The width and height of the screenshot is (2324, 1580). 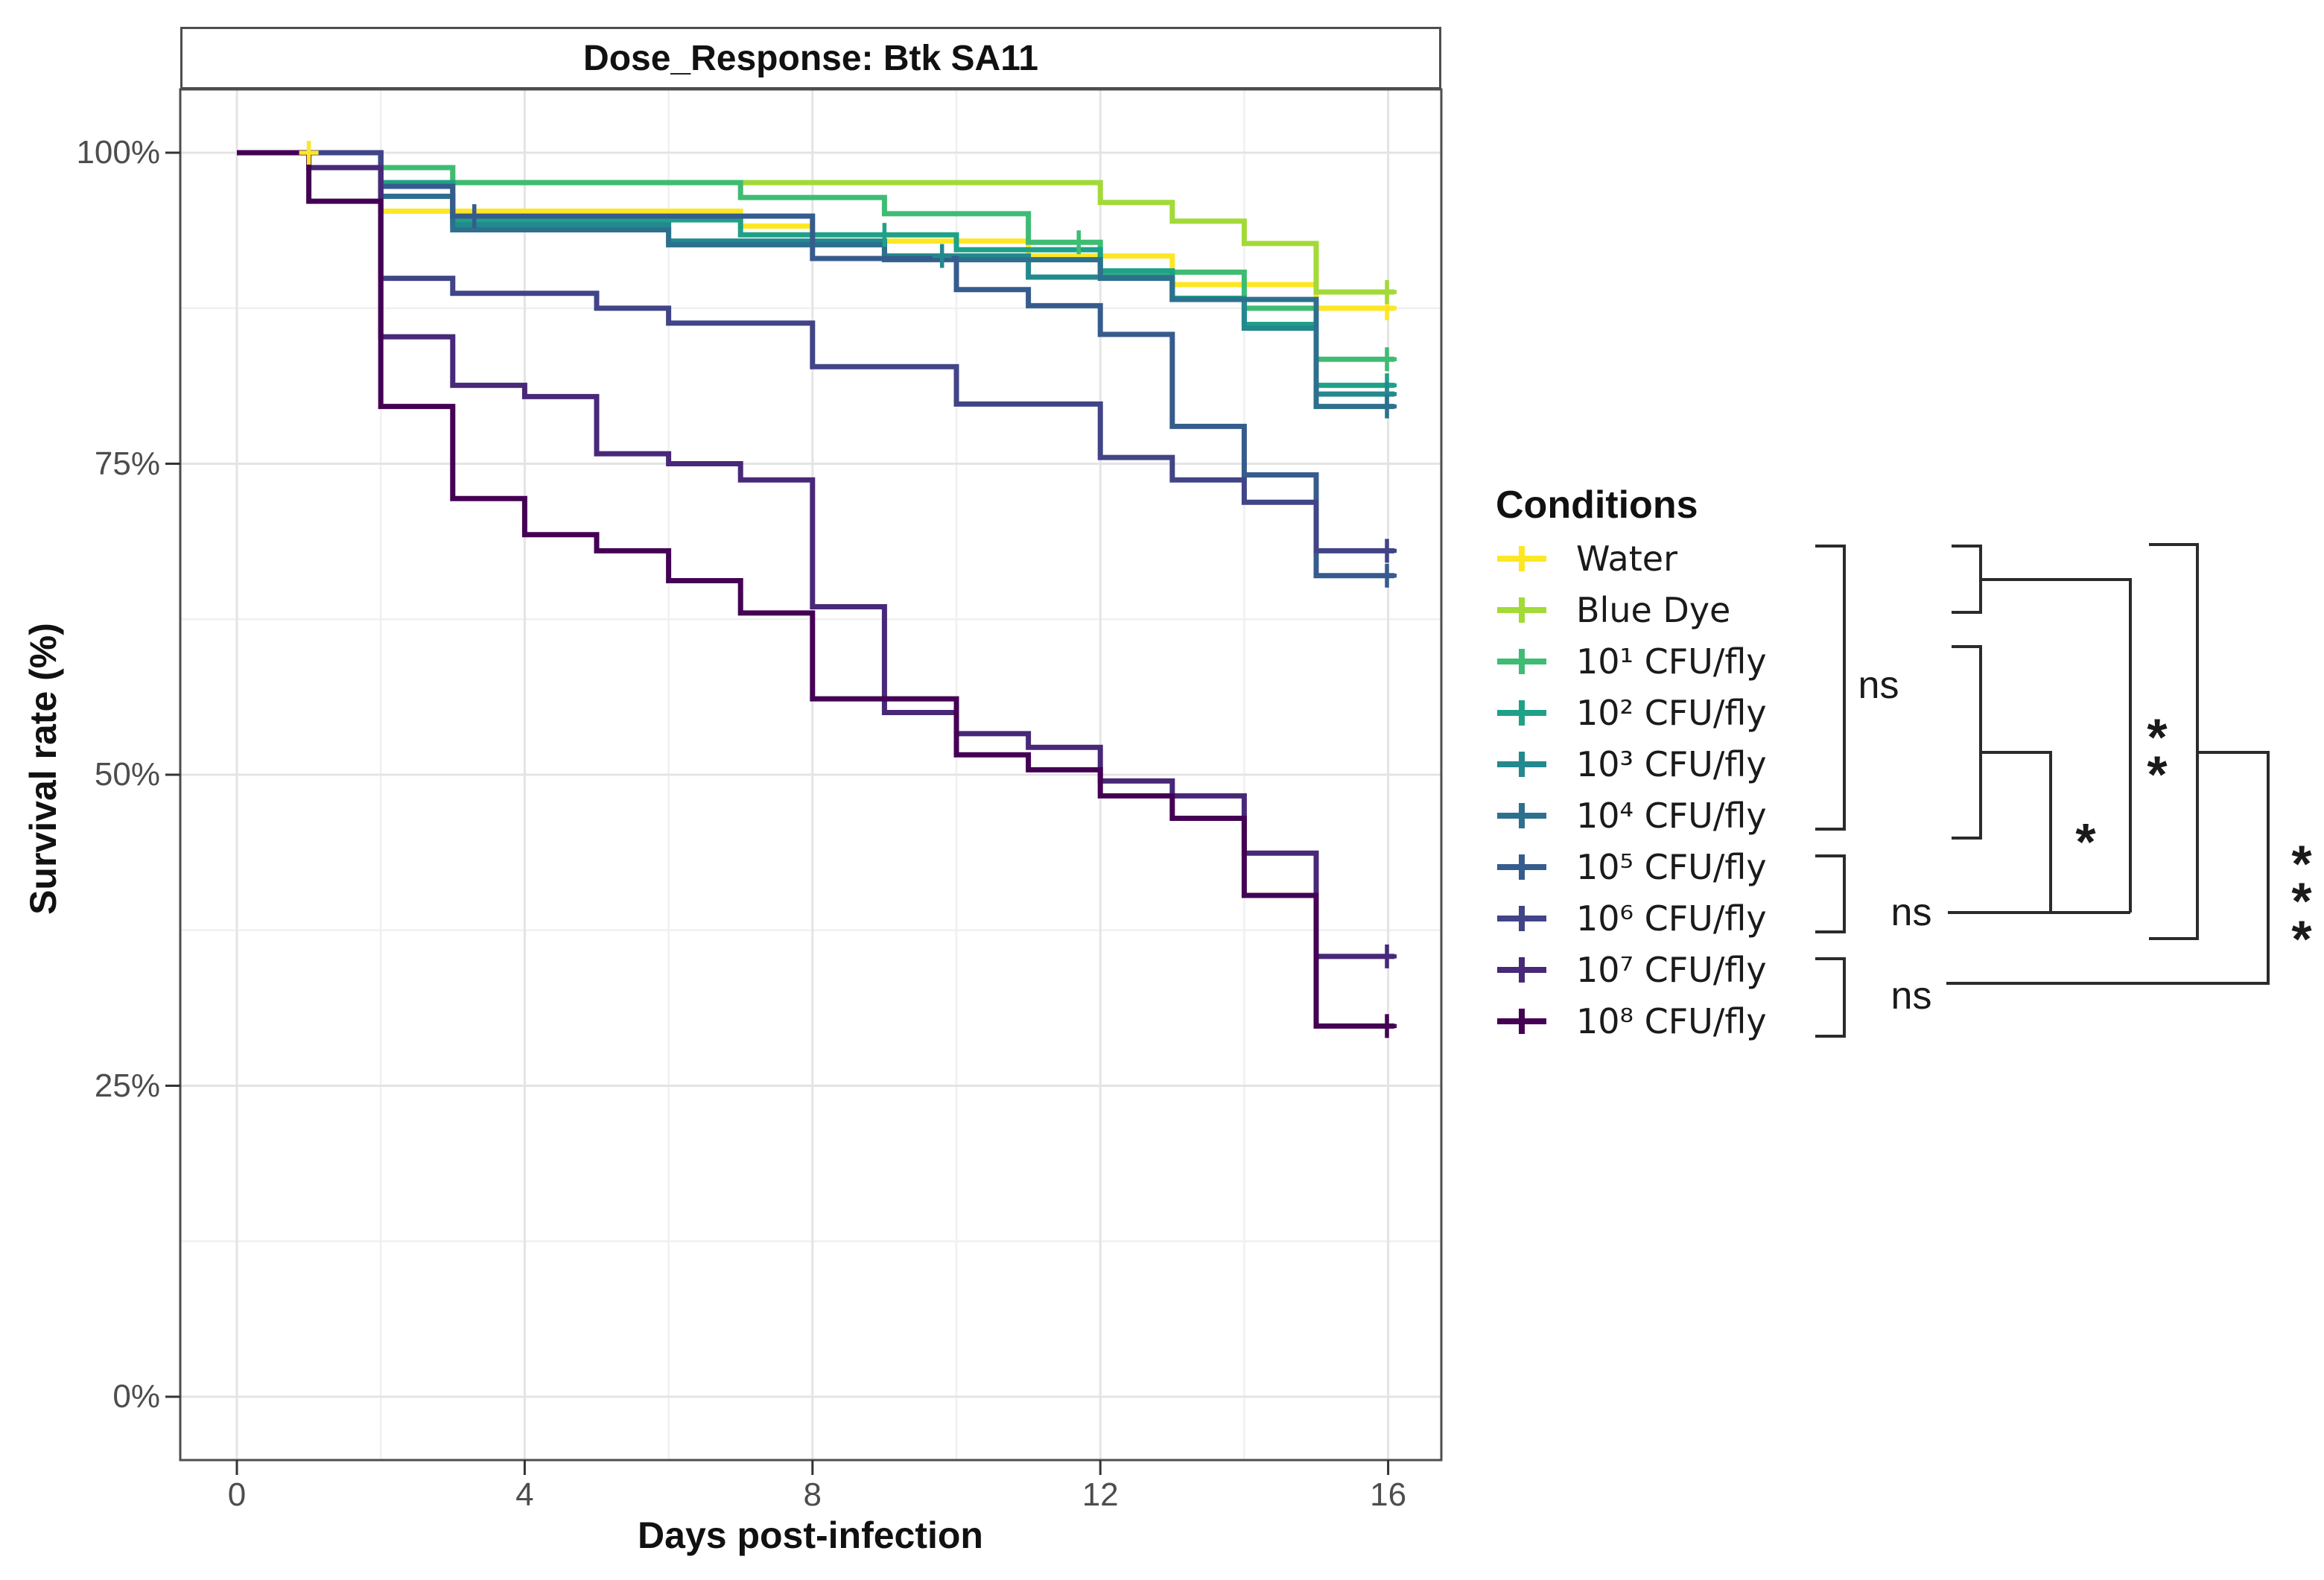 What do you see at coordinates (1672, 1021) in the screenshot?
I see `legend-item-label: 10⁸ CFU/fly` at bounding box center [1672, 1021].